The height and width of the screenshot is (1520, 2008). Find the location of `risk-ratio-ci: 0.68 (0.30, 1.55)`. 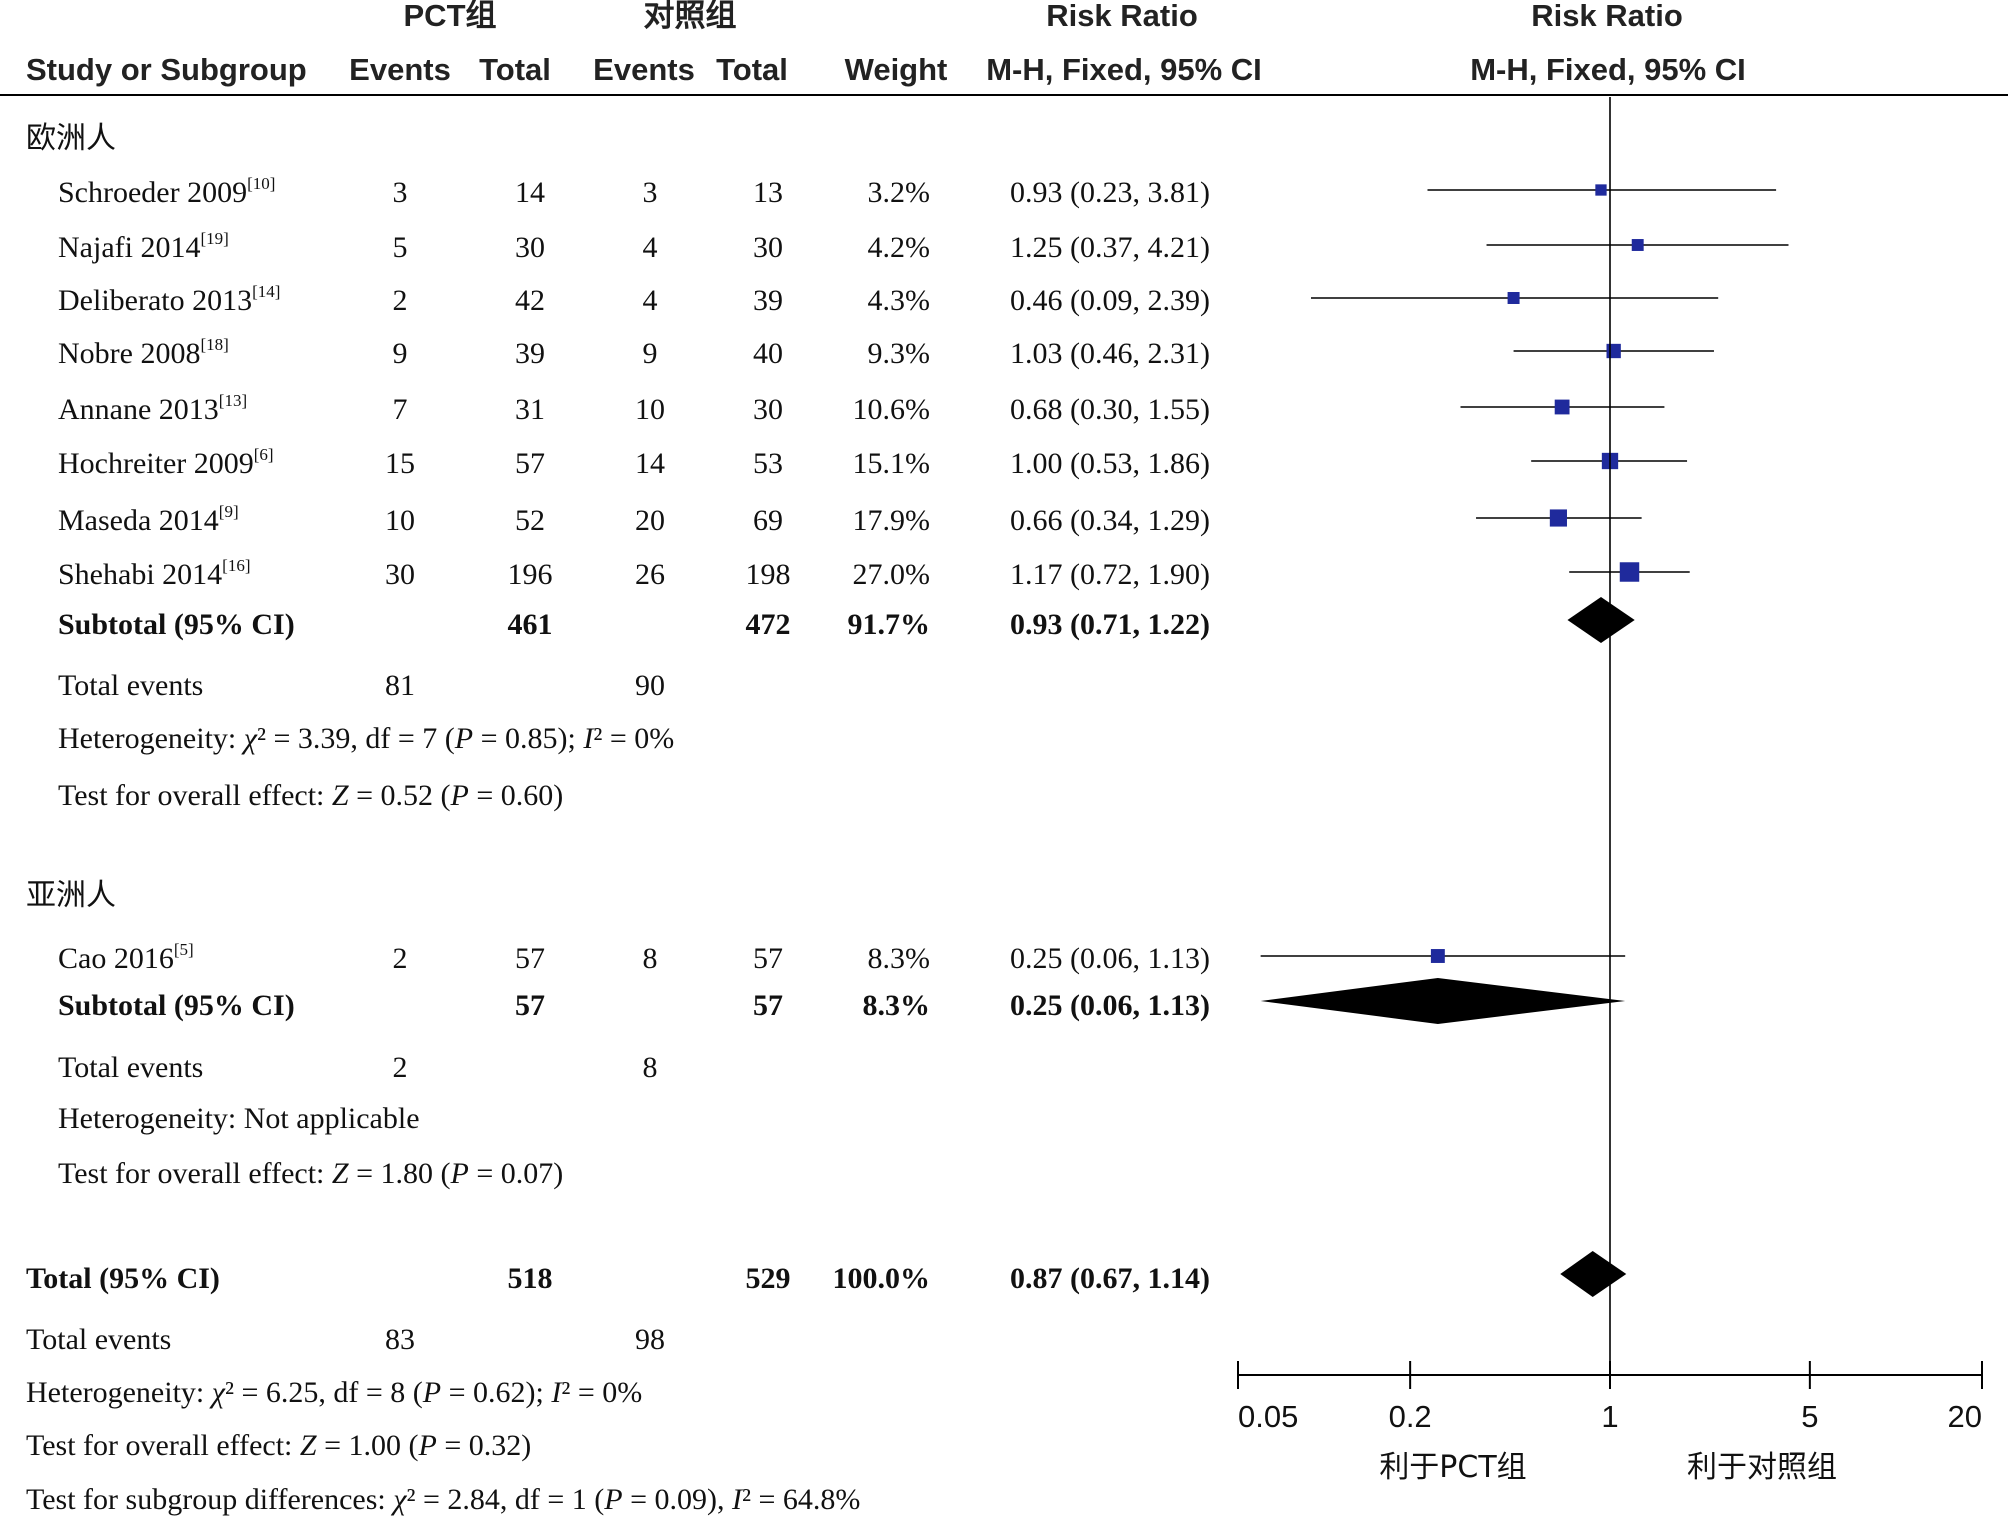

risk-ratio-ci: 0.68 (0.30, 1.55) is located at coordinates (1110, 409).